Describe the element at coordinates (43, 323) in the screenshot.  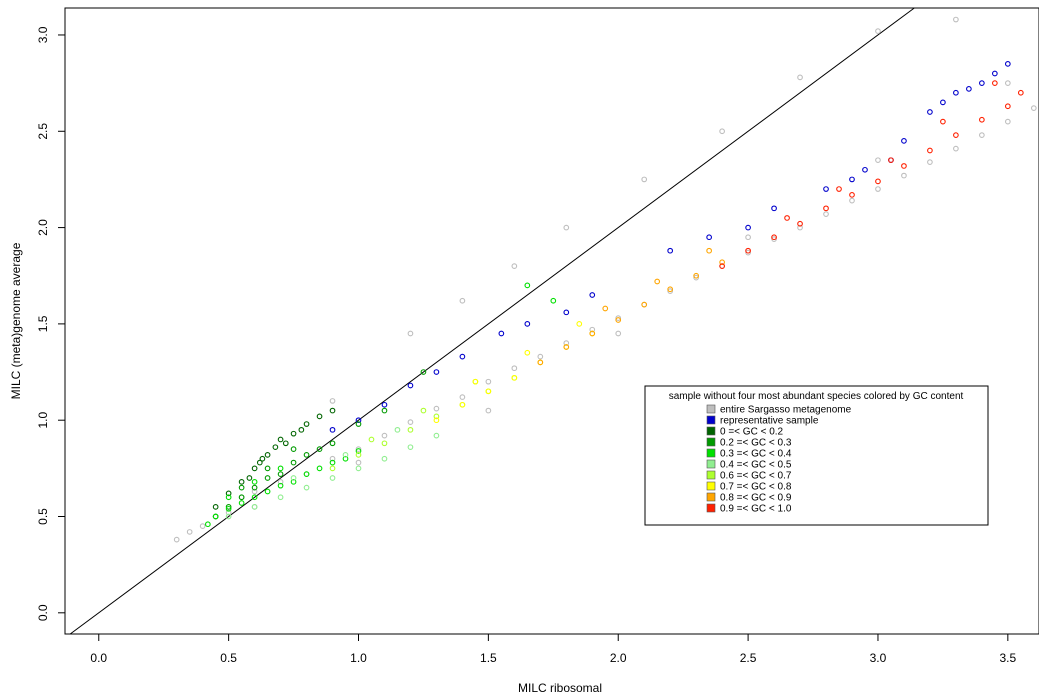
I see `y-tick-label: 1.5` at that location.